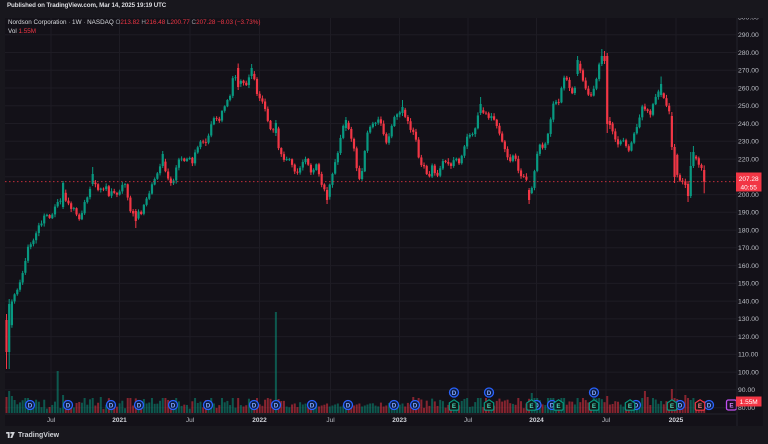 The height and width of the screenshot is (444, 768). What do you see at coordinates (119, 420) in the screenshot?
I see `svg-text: 2021` at bounding box center [119, 420].